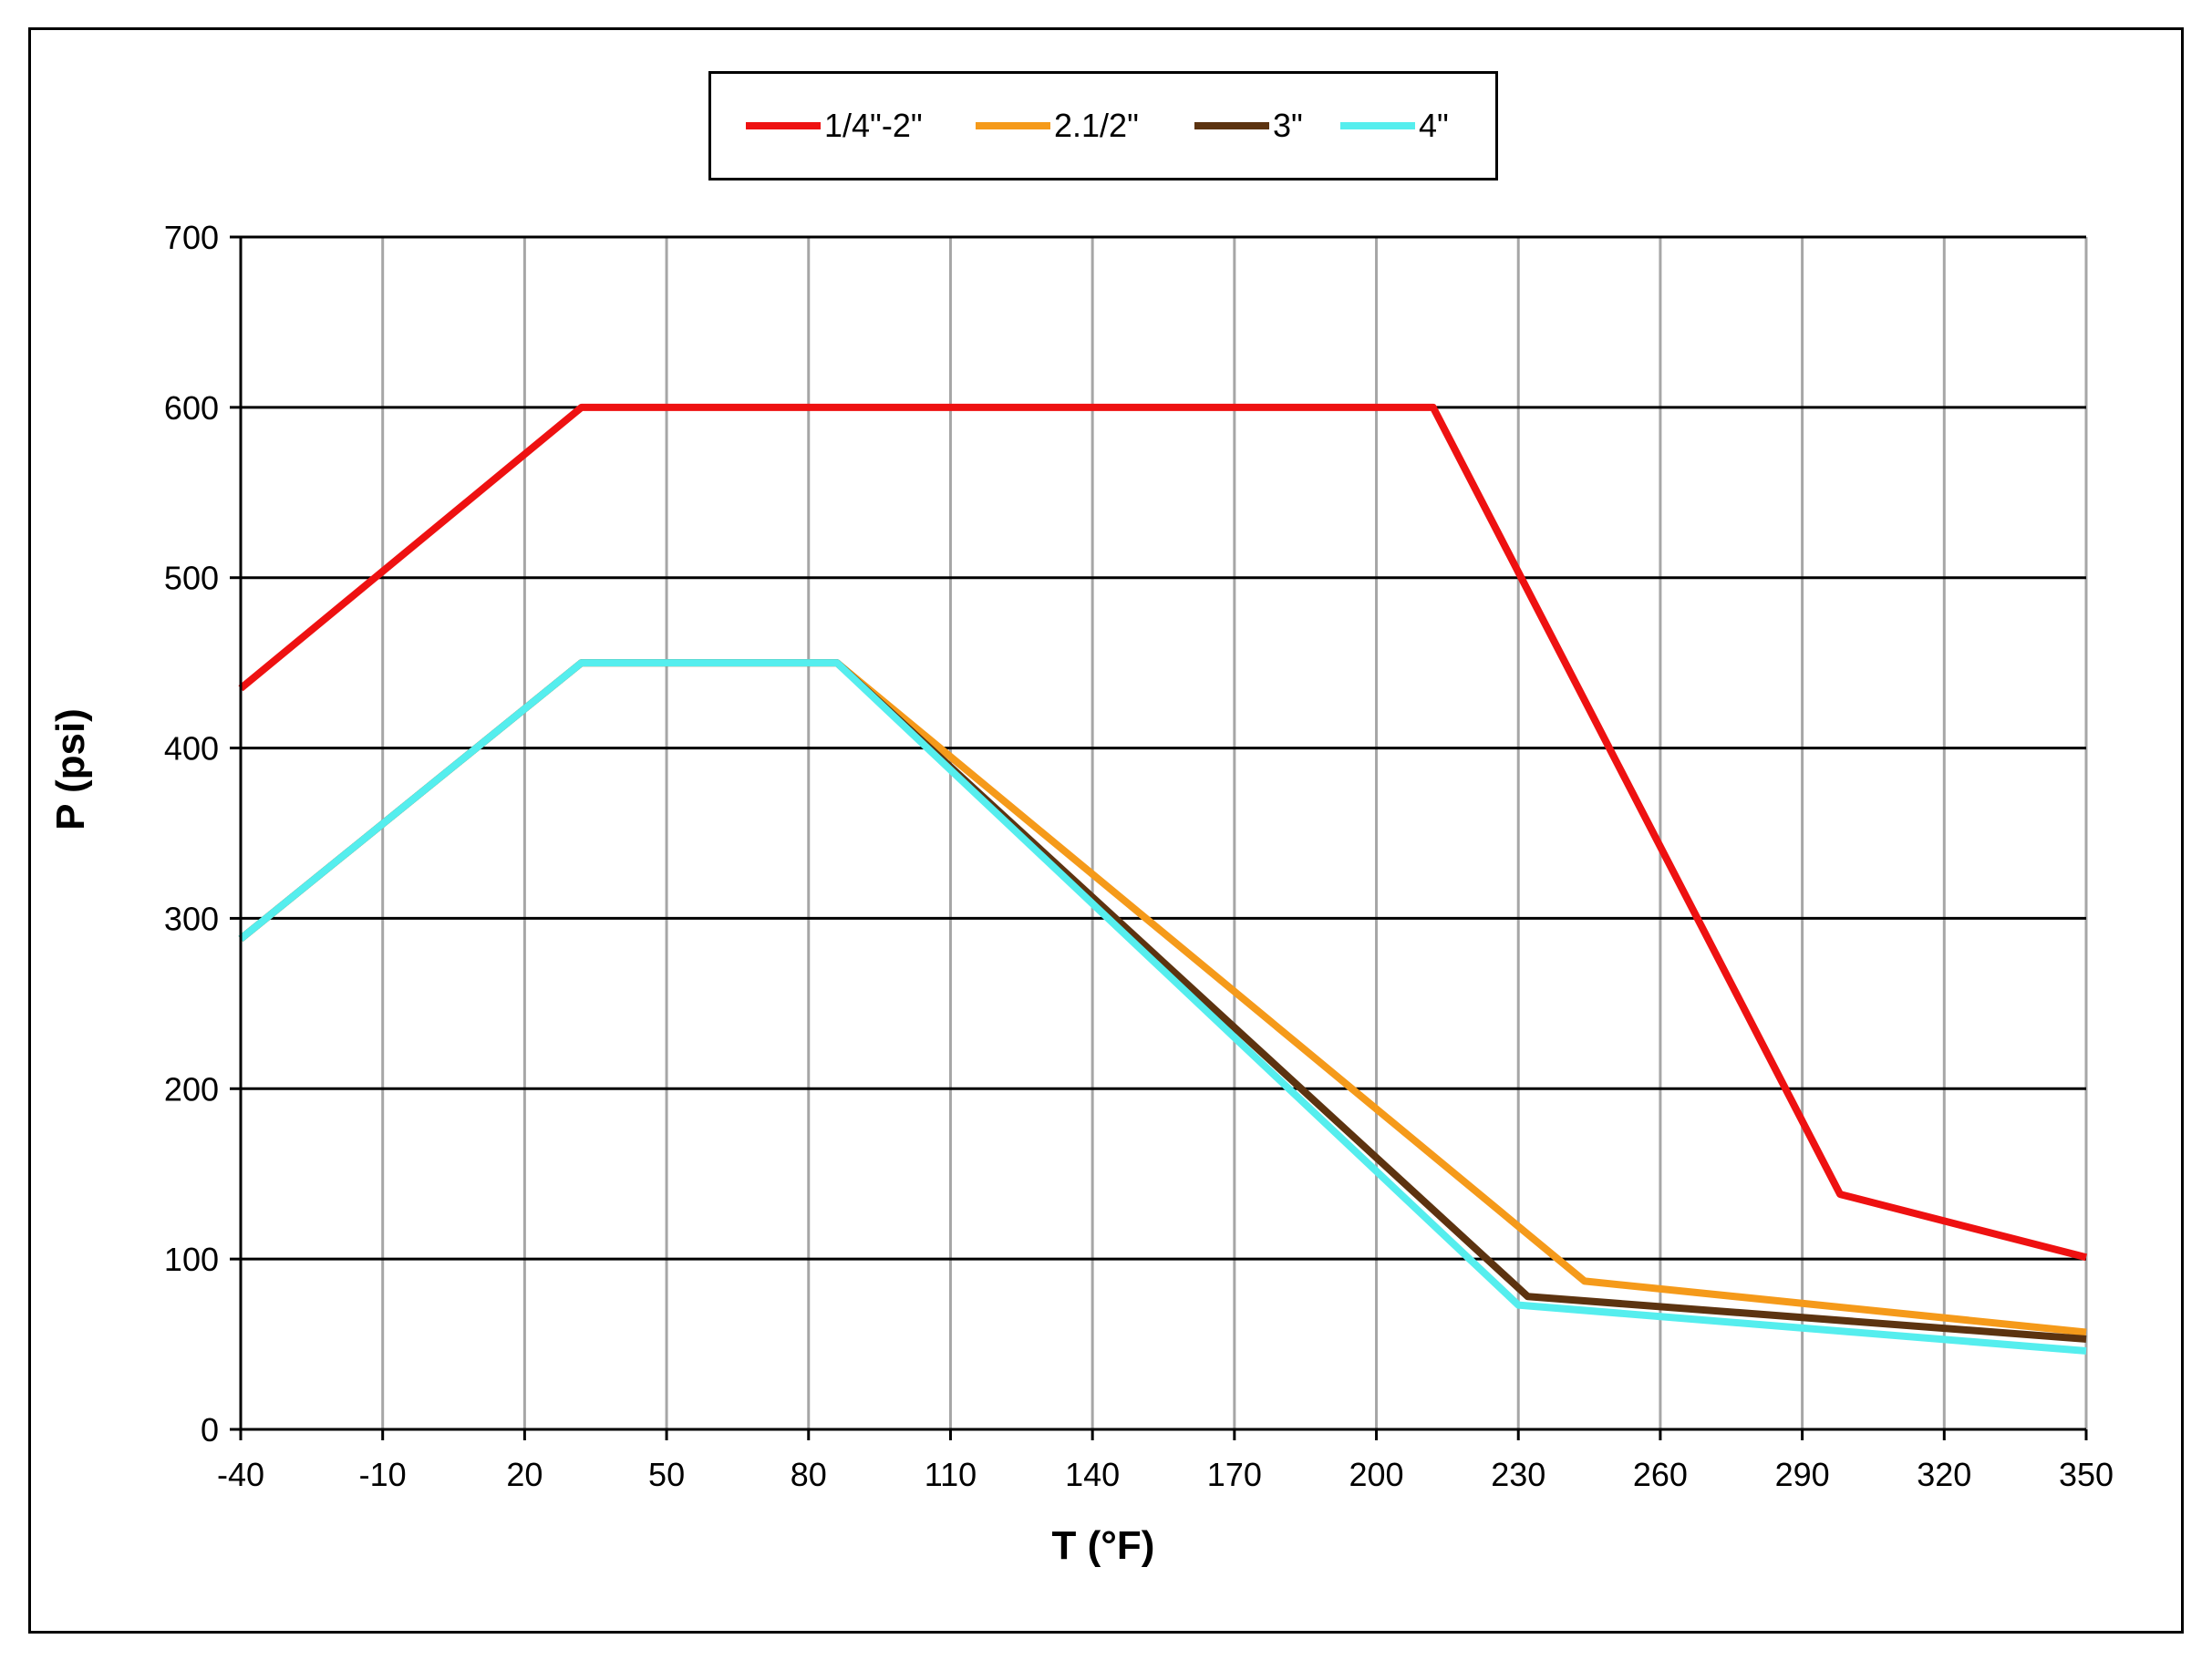 The width and height of the screenshot is (2212, 1660). Describe the element at coordinates (1096, 126) in the screenshot. I see `legend-label-2: 2.1/2"` at that location.